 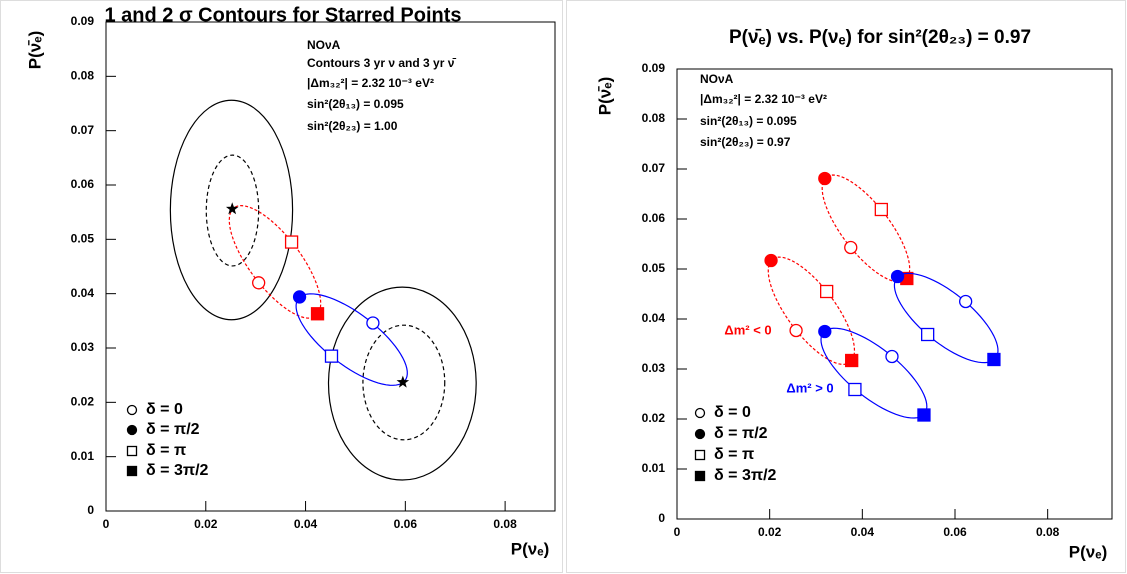 I want to click on annotation: Contours 3 yr ν and 3 yr ν̄, so click(x=381, y=63).